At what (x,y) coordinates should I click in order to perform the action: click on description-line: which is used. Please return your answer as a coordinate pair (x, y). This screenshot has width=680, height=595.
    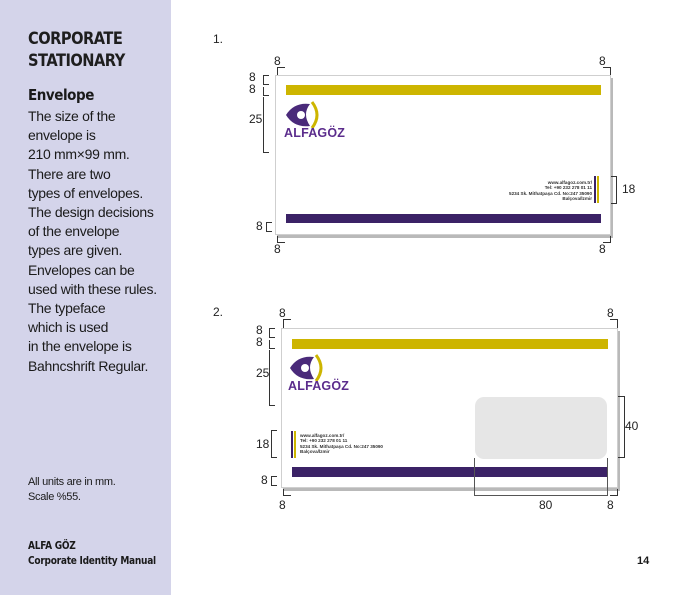
    Looking at the image, I should click on (68, 327).